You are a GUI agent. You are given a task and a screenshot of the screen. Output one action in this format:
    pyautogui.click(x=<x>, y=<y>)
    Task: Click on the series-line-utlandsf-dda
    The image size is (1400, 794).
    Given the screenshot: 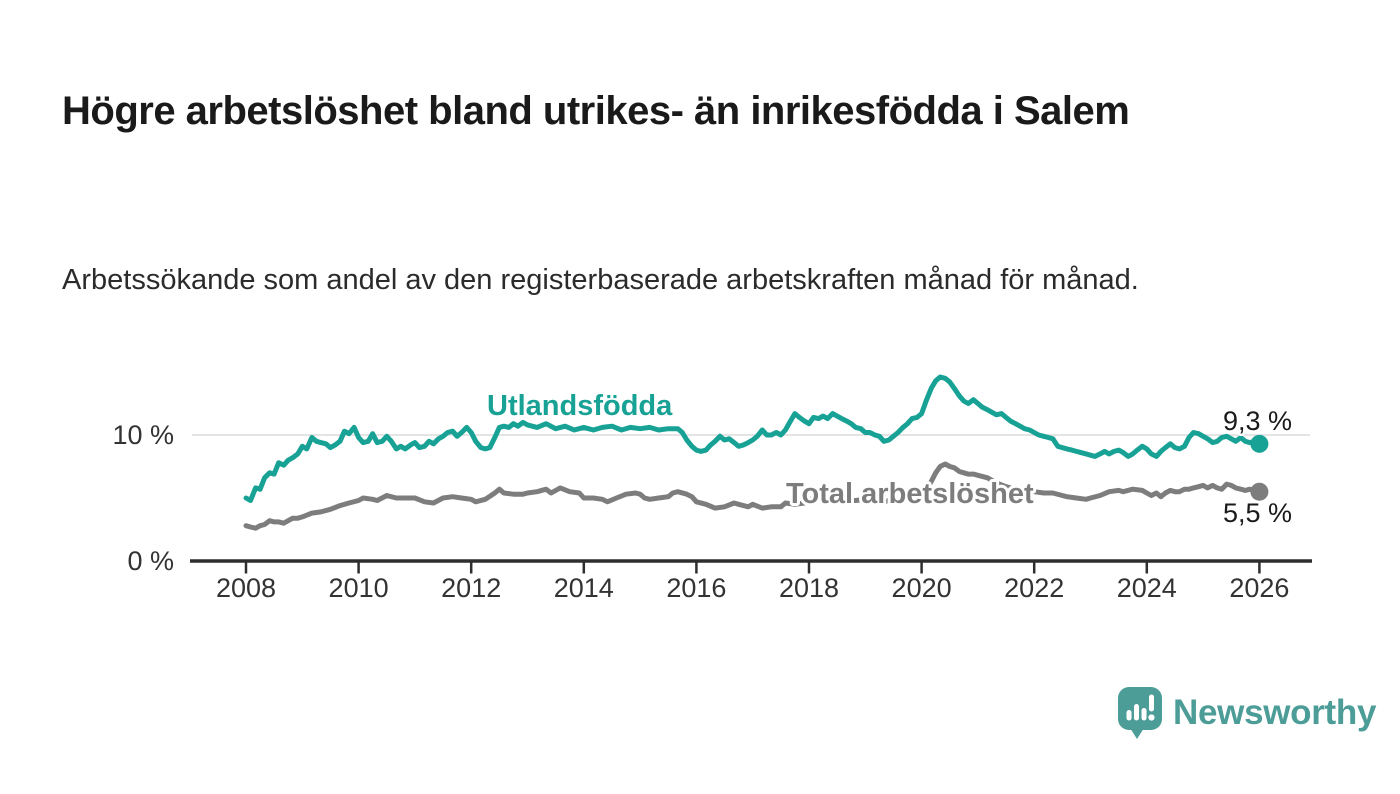 What is the action you would take?
    pyautogui.click(x=752, y=438)
    